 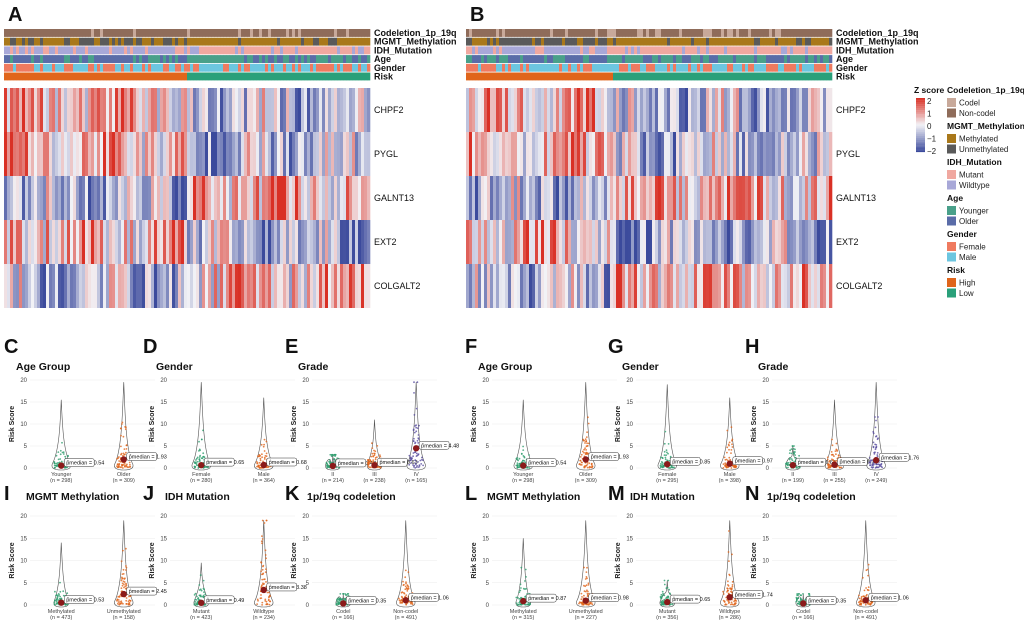 I want to click on legend-item-label: Mutant, so click(x=971, y=175).